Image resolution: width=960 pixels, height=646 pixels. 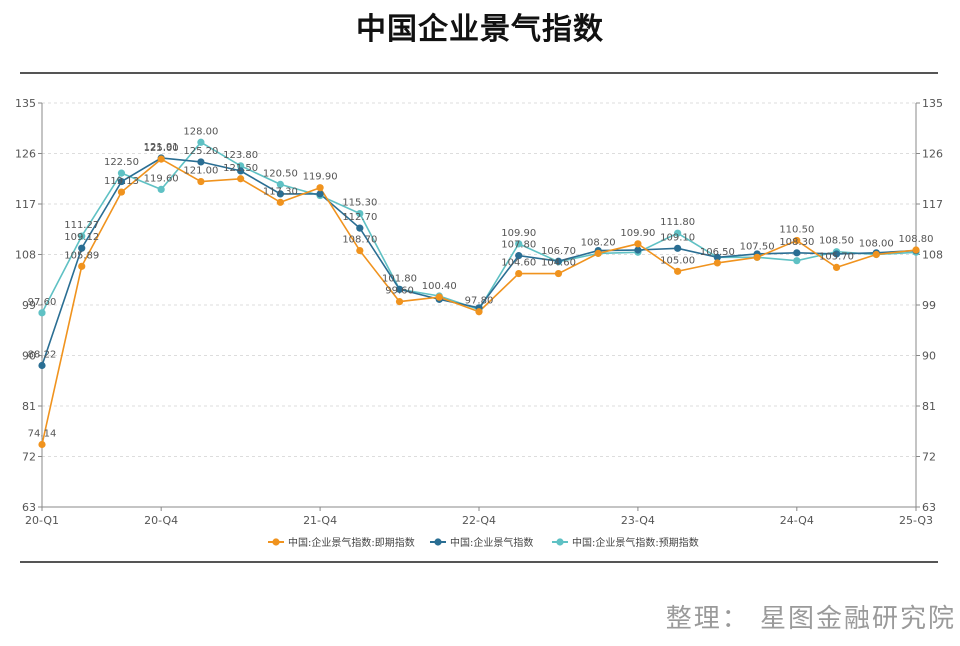 I want to click on data-label: 112.70, so click(x=359, y=217).